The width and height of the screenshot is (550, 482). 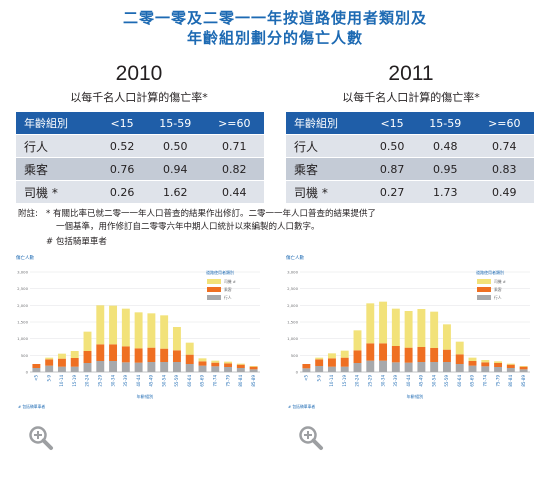 I want to click on page-title-line2: 年齡組別劃分的傷亡人數, so click(x=274, y=38).